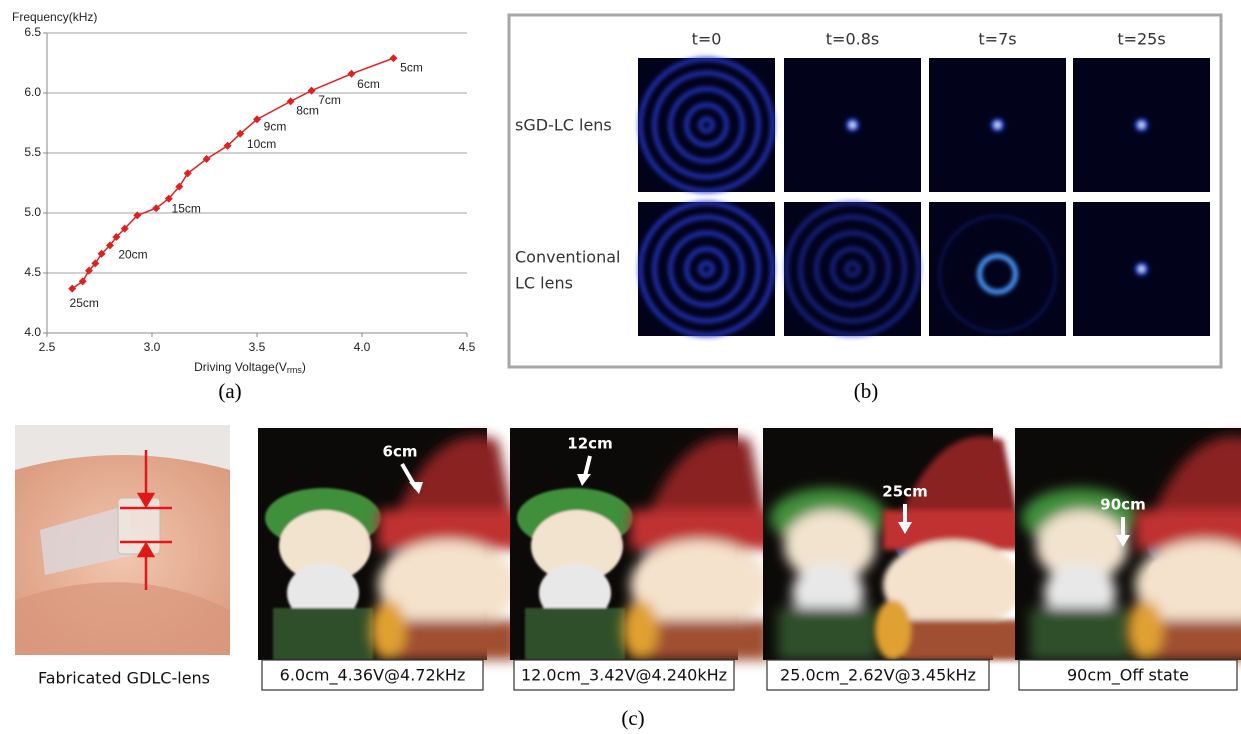 The width and height of the screenshot is (1241, 734). I want to click on annotation: 8cm, so click(307, 111).